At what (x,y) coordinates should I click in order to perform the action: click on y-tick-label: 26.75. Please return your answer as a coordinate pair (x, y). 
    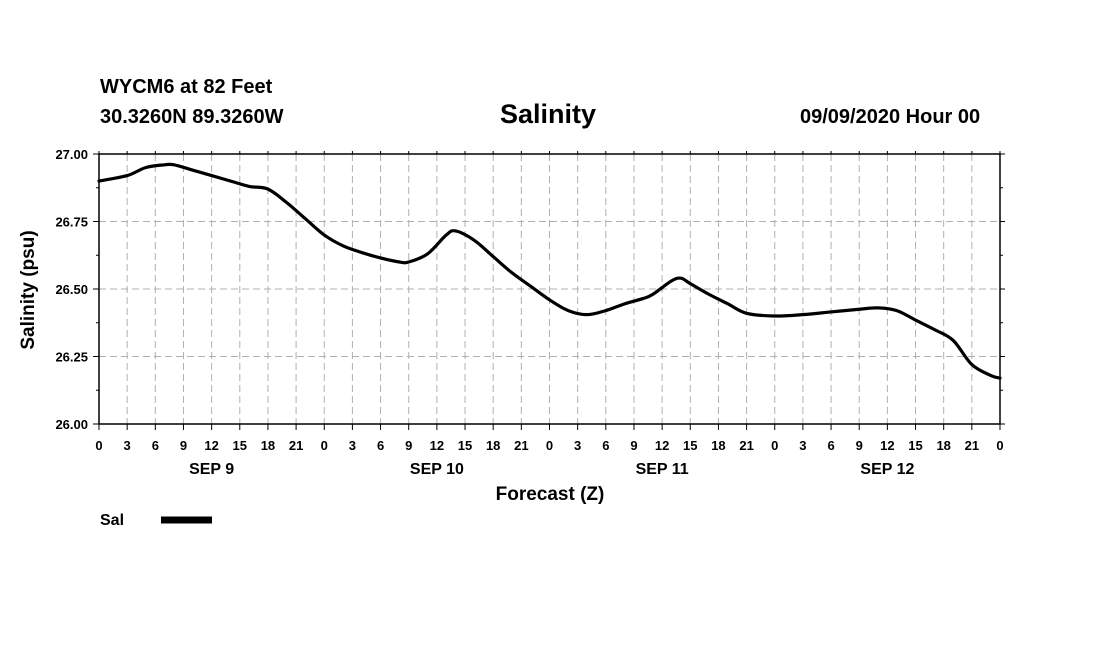
    Looking at the image, I should click on (71, 222).